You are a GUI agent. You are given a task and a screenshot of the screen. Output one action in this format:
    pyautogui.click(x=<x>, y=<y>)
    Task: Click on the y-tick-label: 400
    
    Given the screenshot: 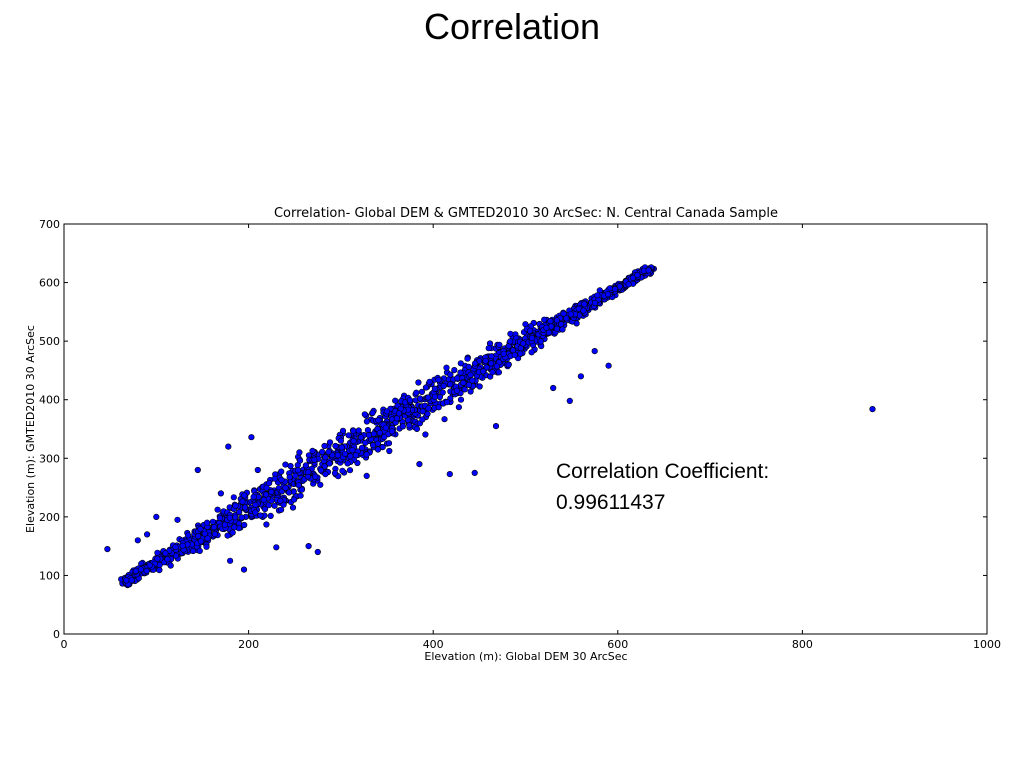 What is the action you would take?
    pyautogui.click(x=49, y=400)
    